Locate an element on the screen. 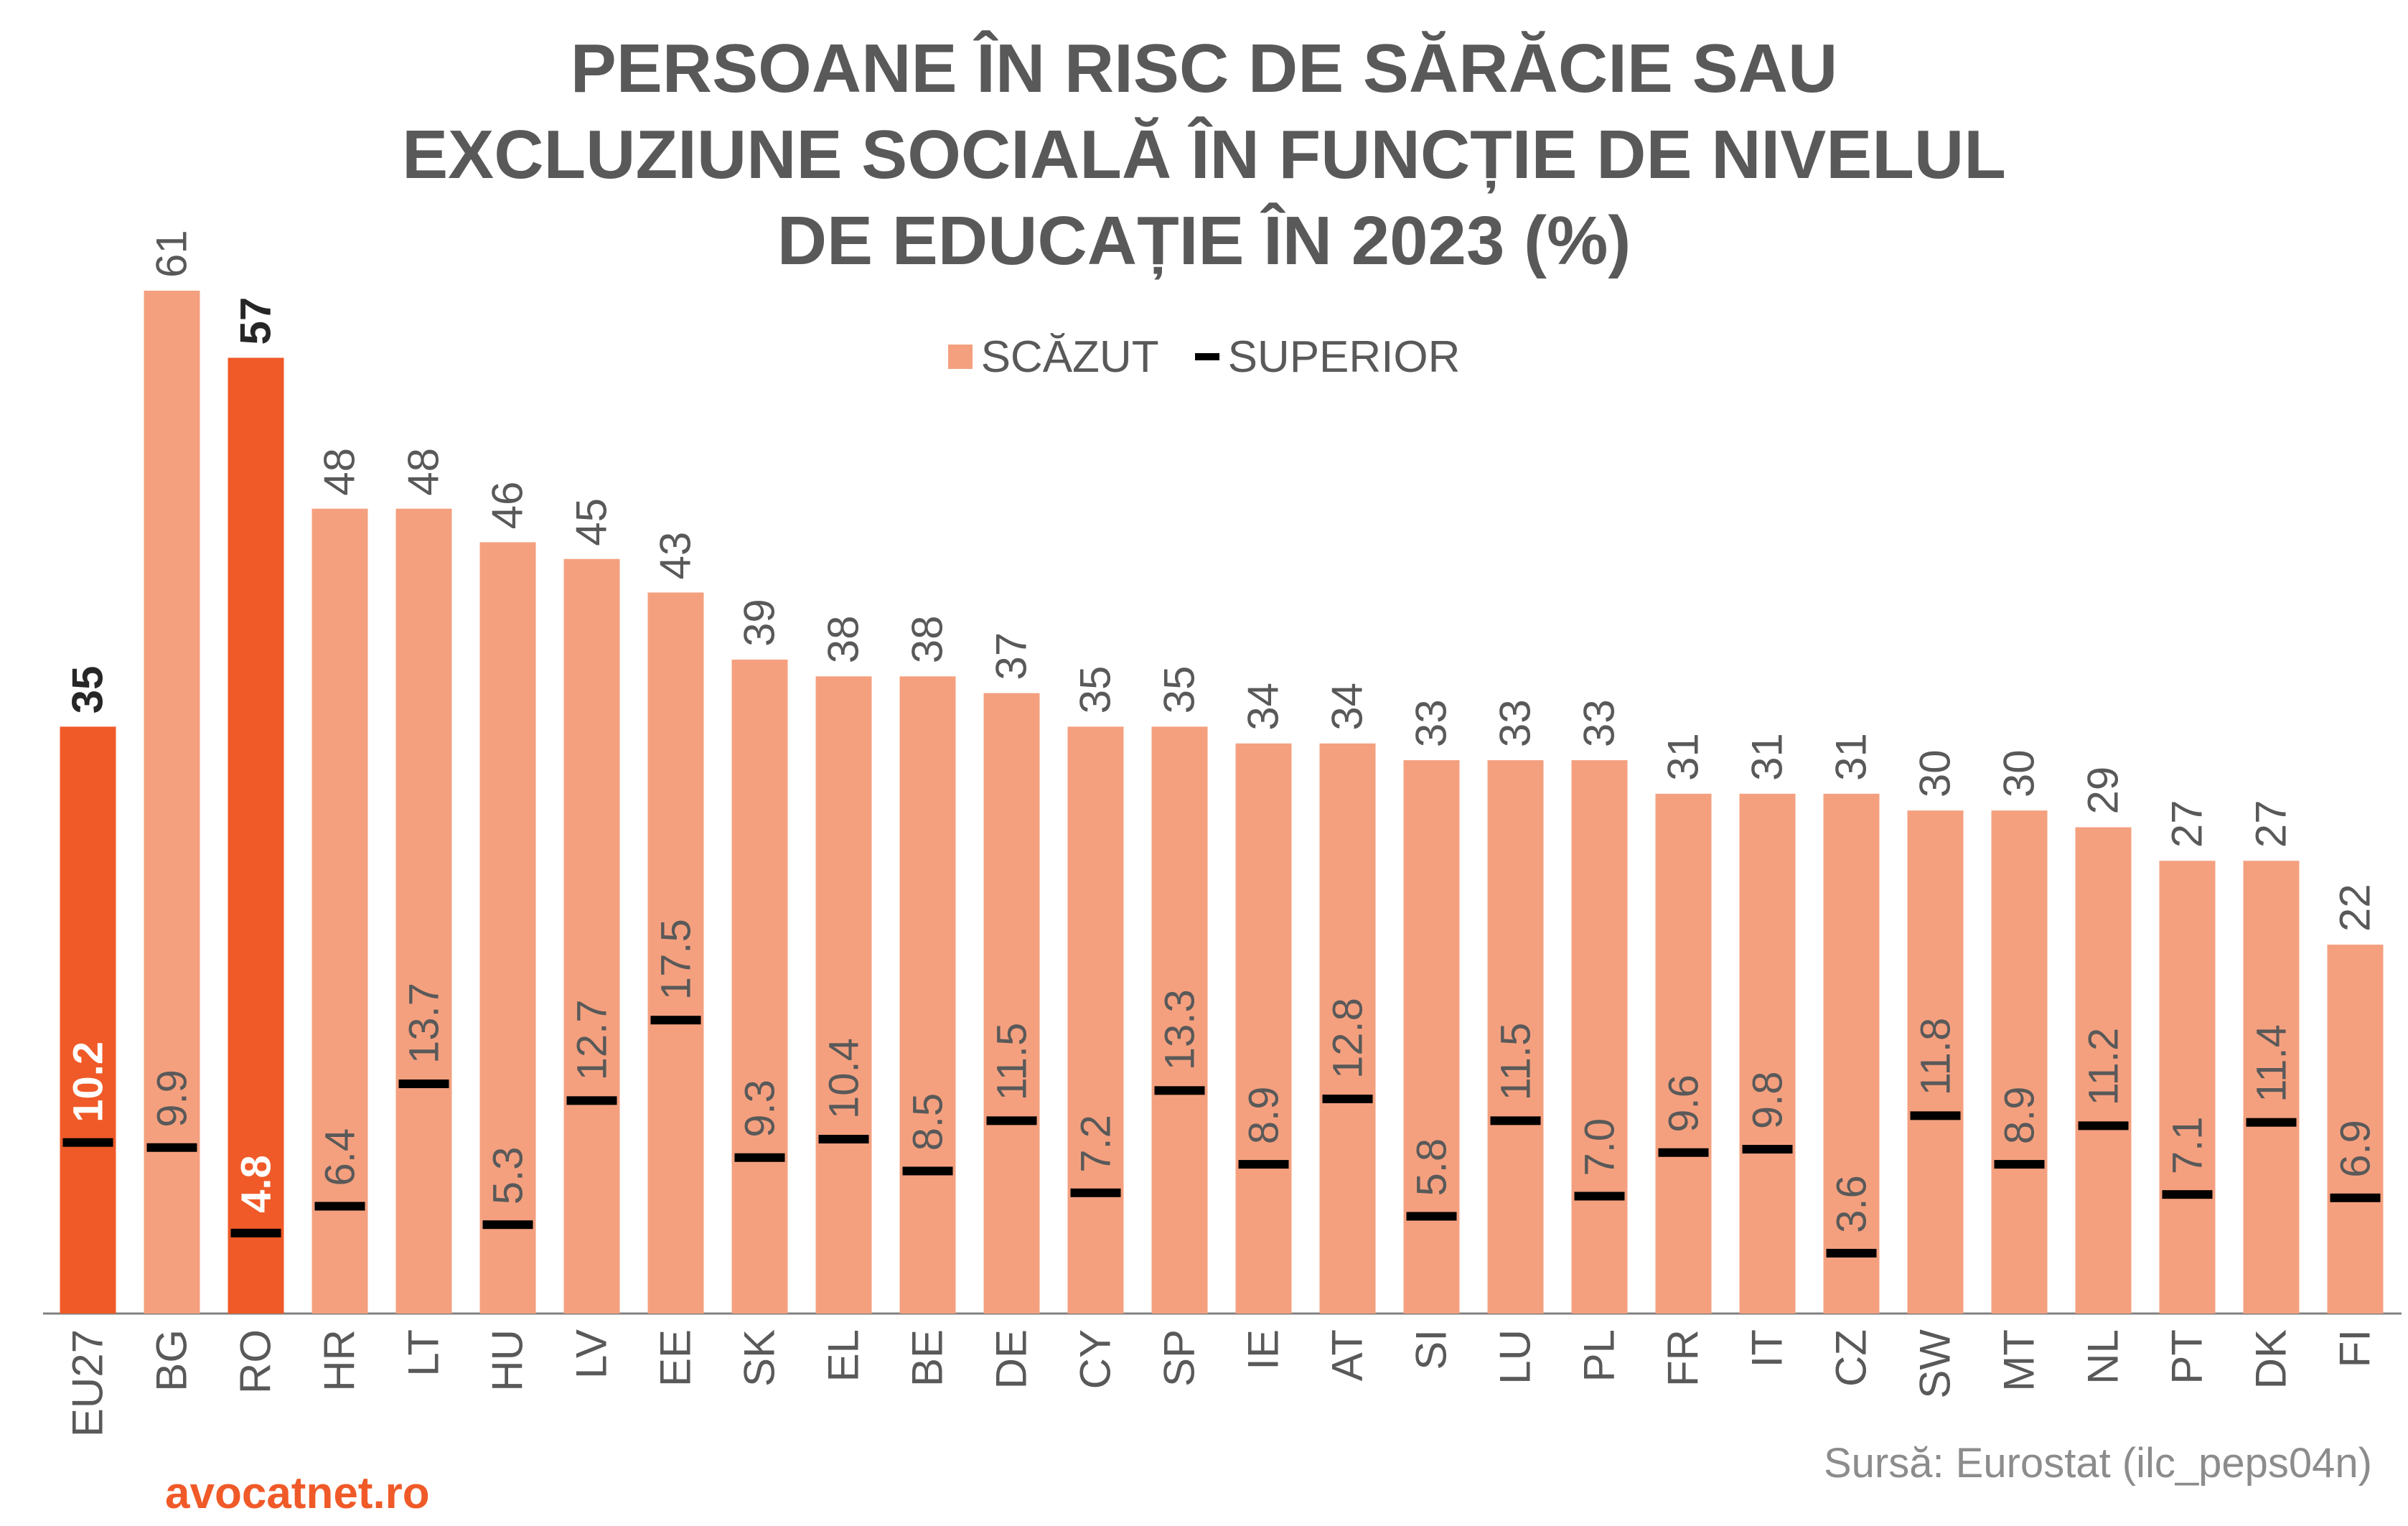 Image resolution: width=2408 pixels, height=1526 pixels. superior-value-label: 9.3 is located at coordinates (760, 1109).